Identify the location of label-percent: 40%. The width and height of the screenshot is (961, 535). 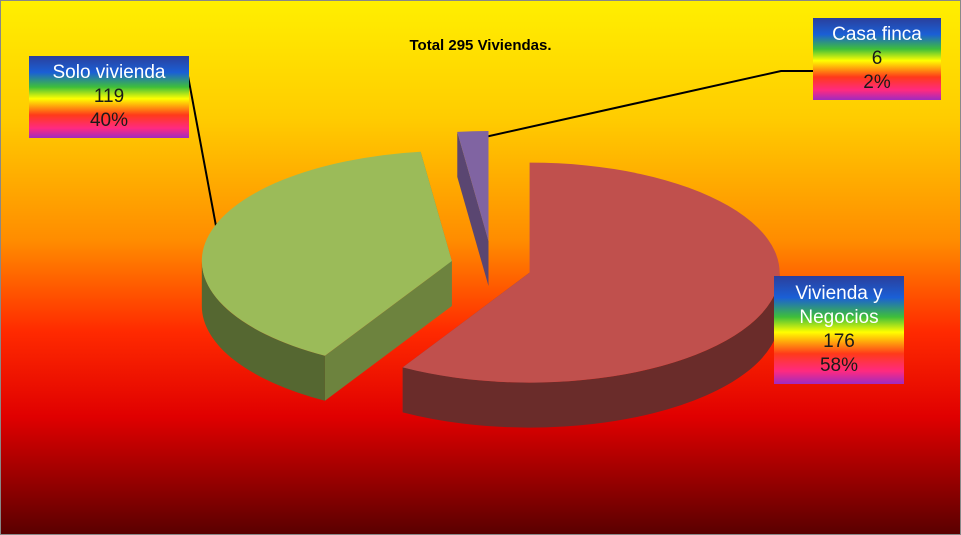
(109, 120).